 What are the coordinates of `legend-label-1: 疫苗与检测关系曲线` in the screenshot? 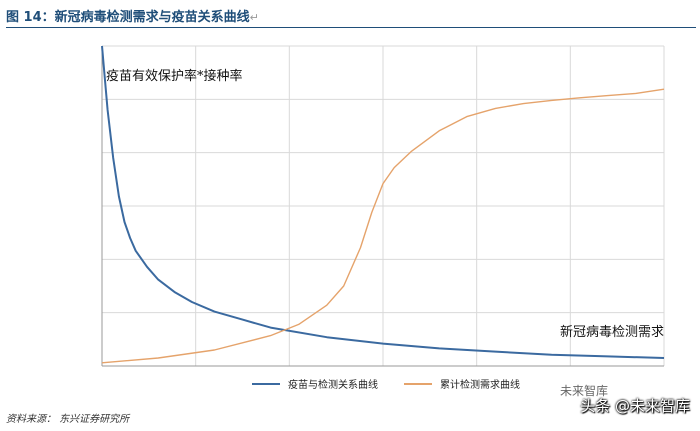 It's located at (333, 384).